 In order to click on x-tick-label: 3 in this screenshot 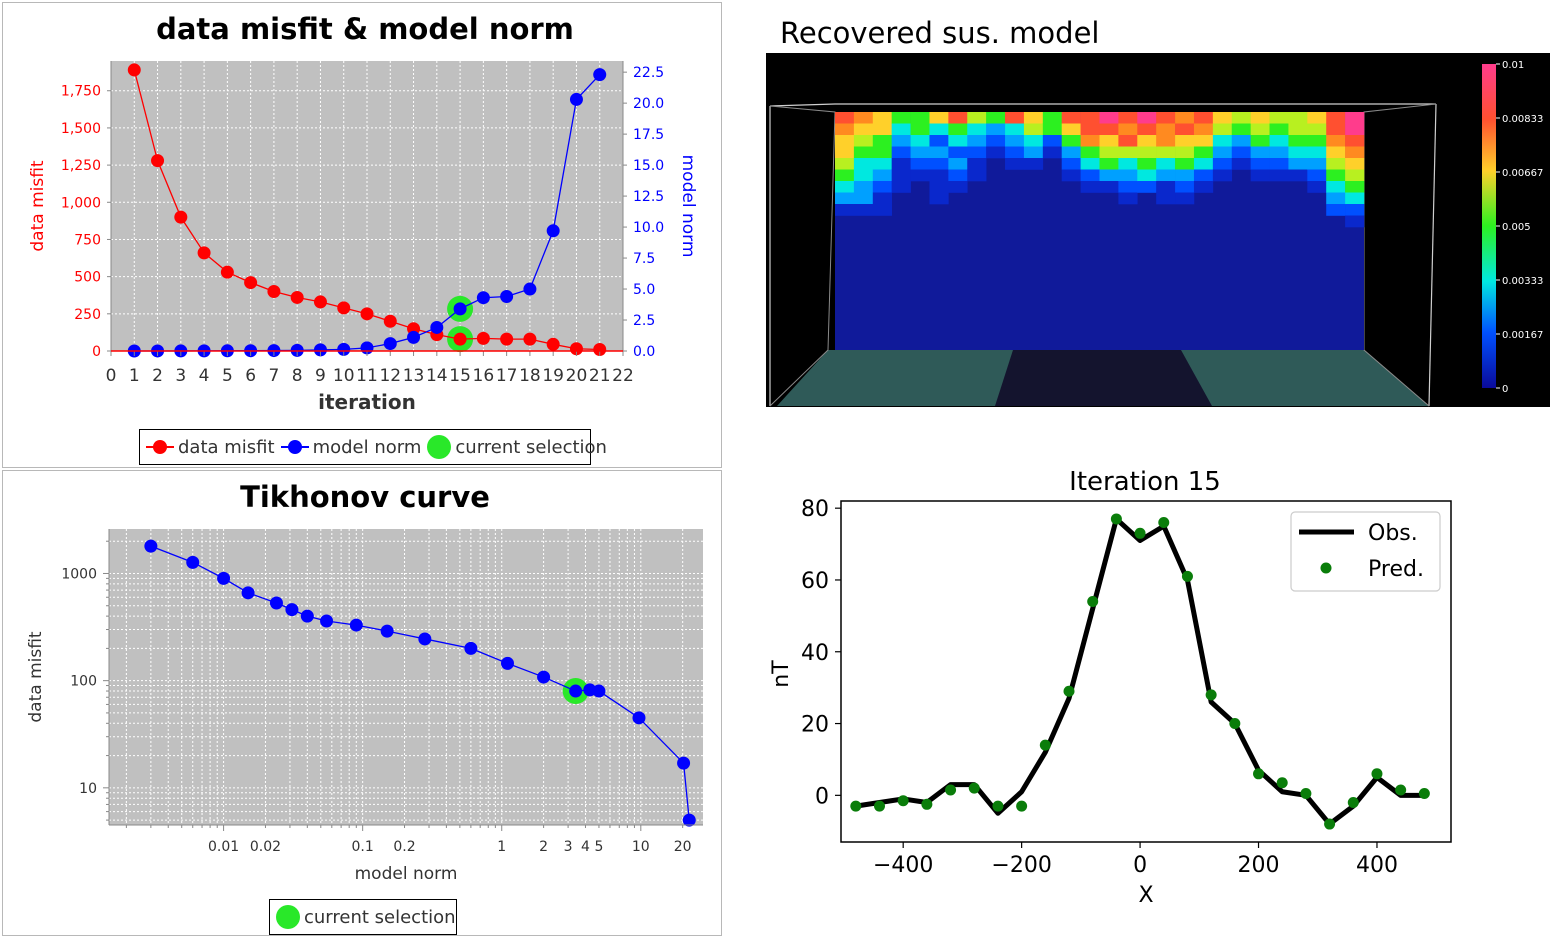, I will do `click(568, 847)`.